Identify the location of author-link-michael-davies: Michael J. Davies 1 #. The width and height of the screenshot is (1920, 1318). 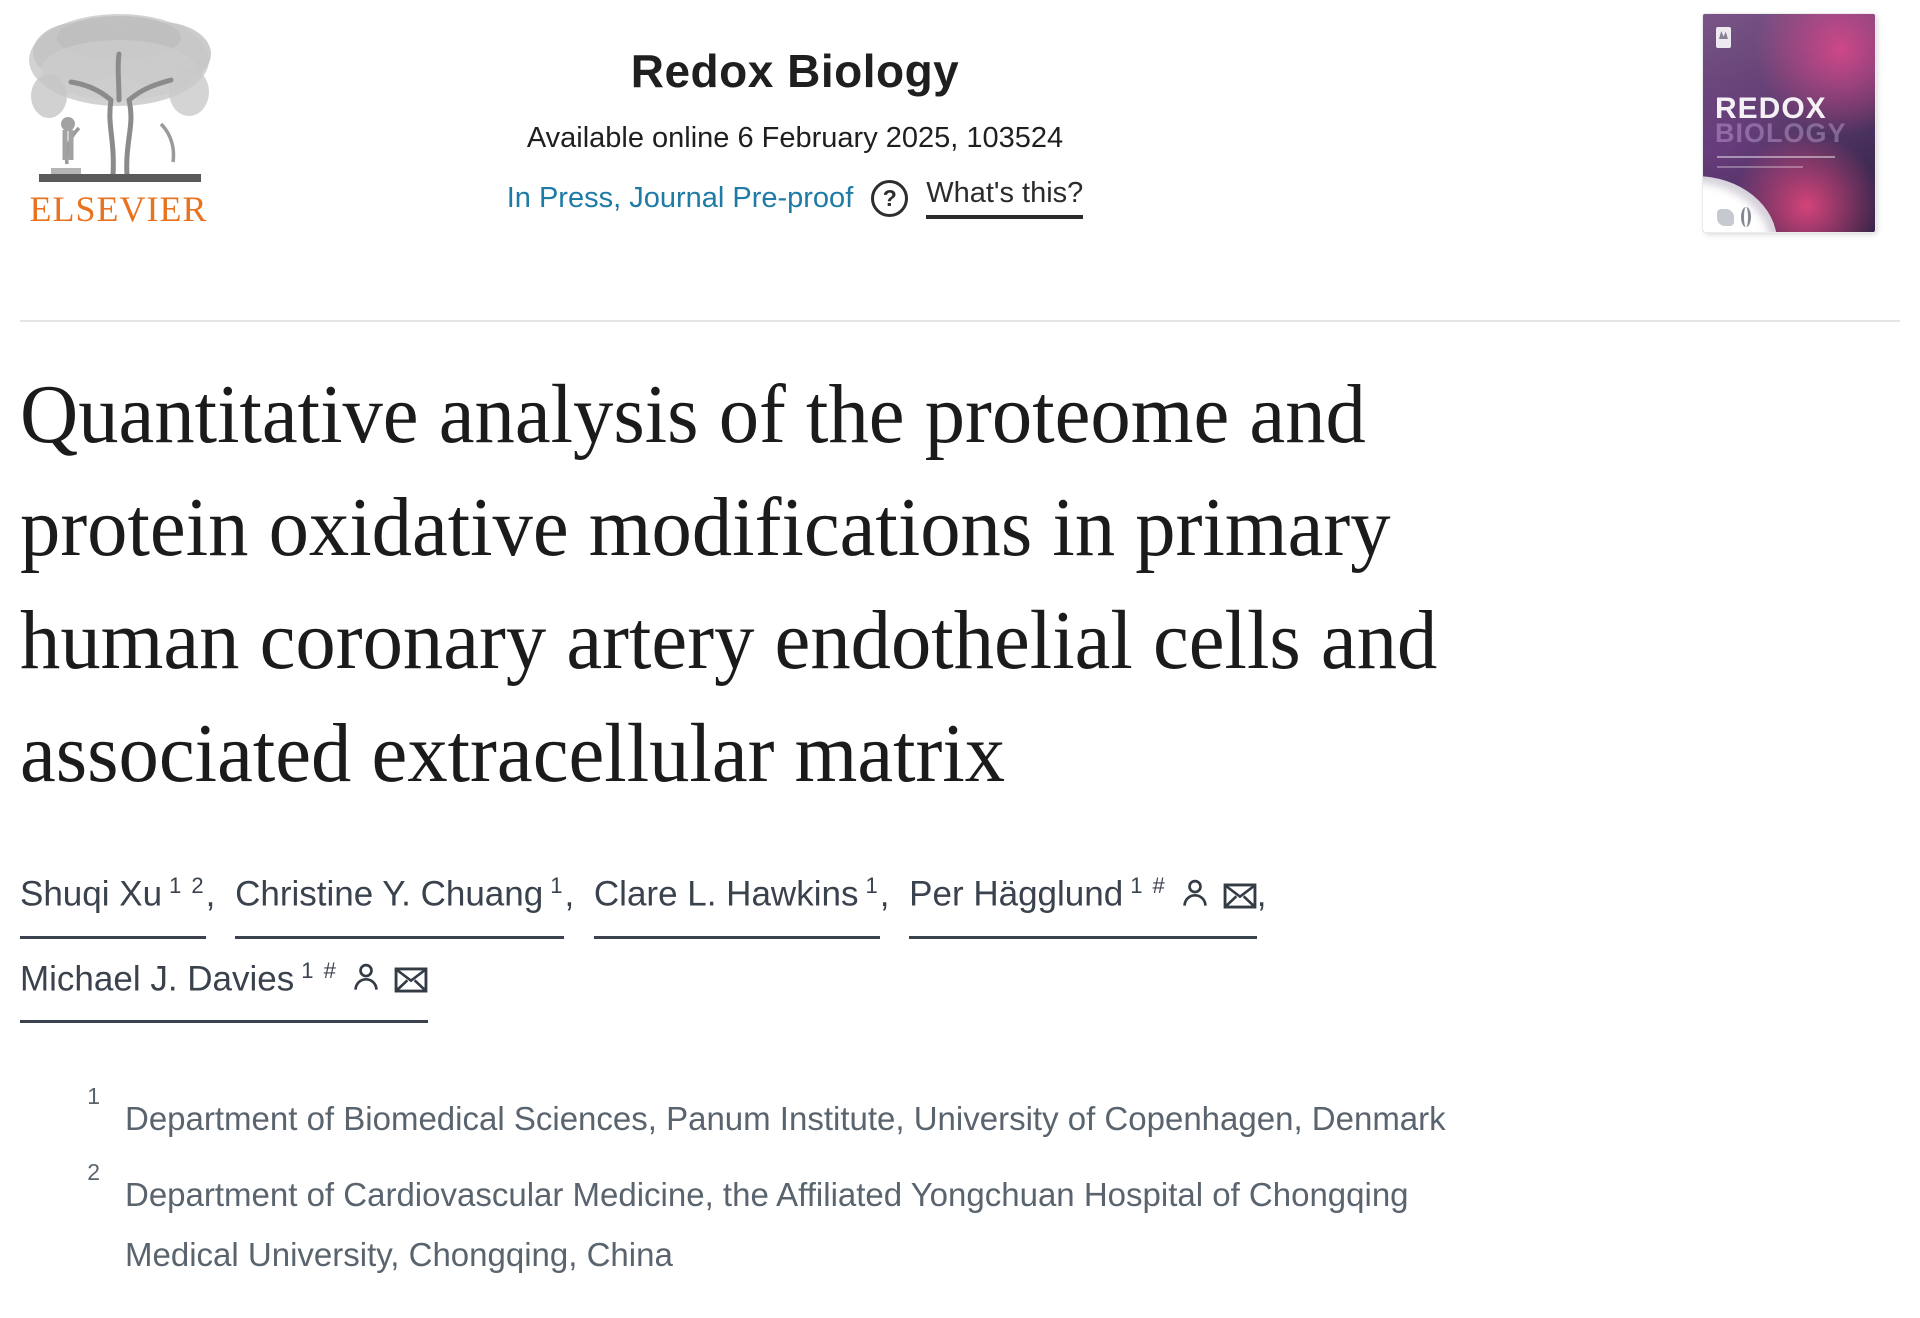
(224, 981).